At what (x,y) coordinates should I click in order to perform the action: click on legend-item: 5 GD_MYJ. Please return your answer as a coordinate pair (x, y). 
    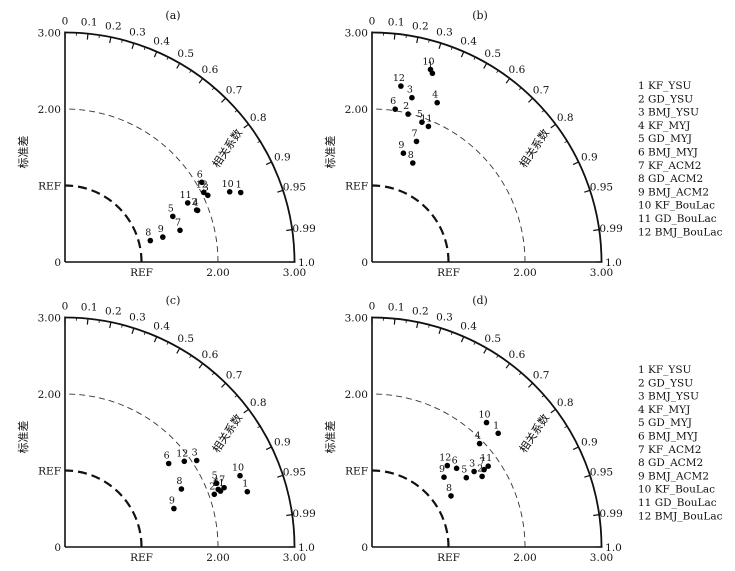
    Looking at the image, I should click on (665, 139).